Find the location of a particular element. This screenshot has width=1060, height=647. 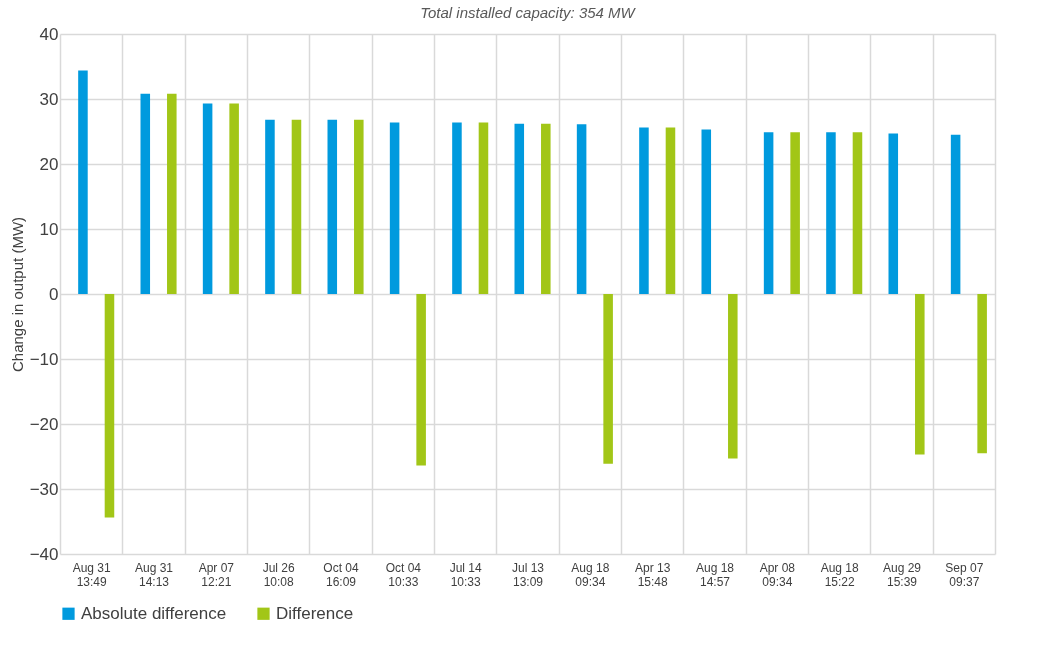

x-tick-label: Aug 31 13:49 is located at coordinates (91, 574).